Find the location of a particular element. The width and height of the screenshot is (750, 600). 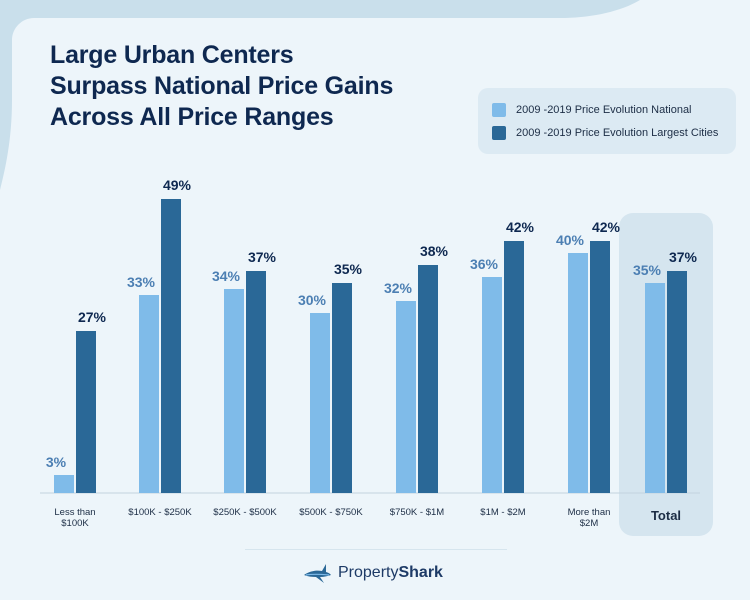

title-line: Surpass National Price Gains is located at coordinates (222, 86).